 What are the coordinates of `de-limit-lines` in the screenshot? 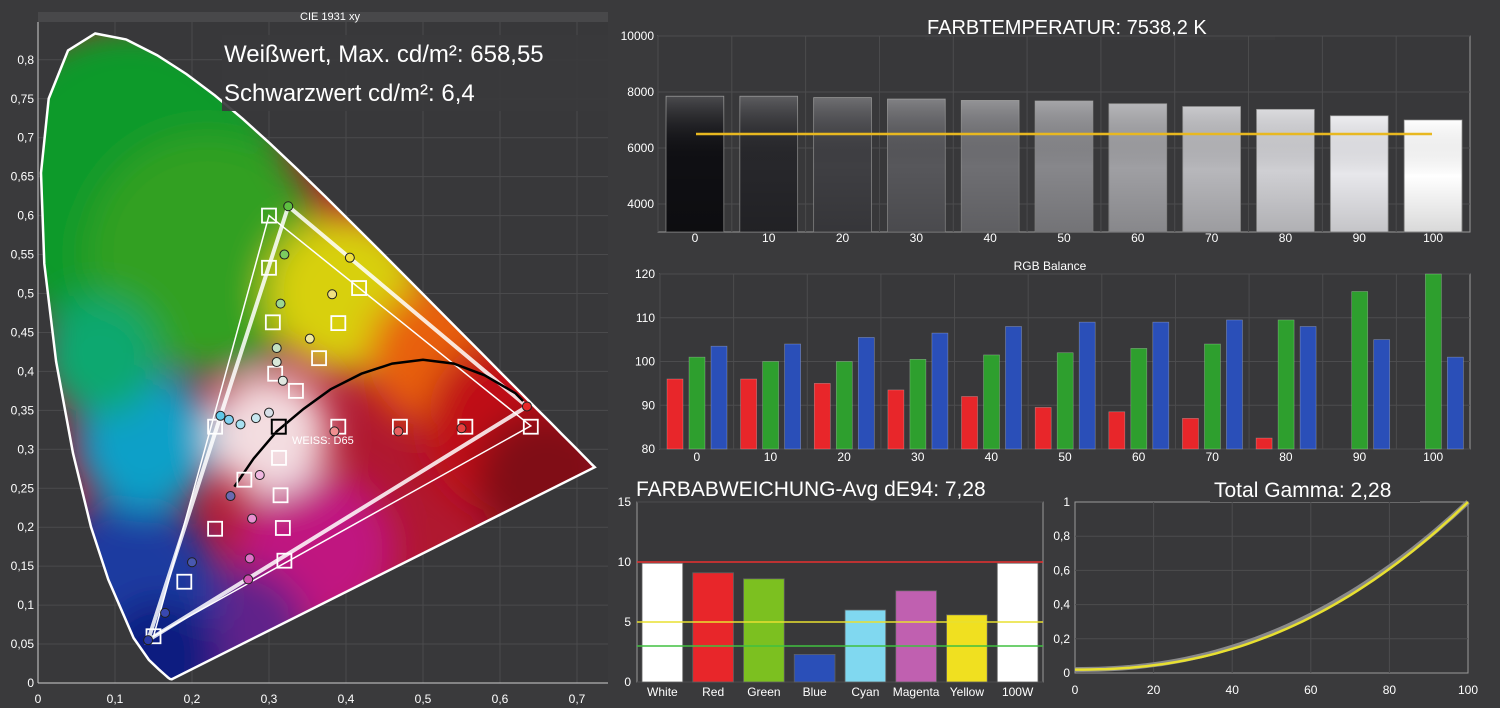 It's located at (840, 604).